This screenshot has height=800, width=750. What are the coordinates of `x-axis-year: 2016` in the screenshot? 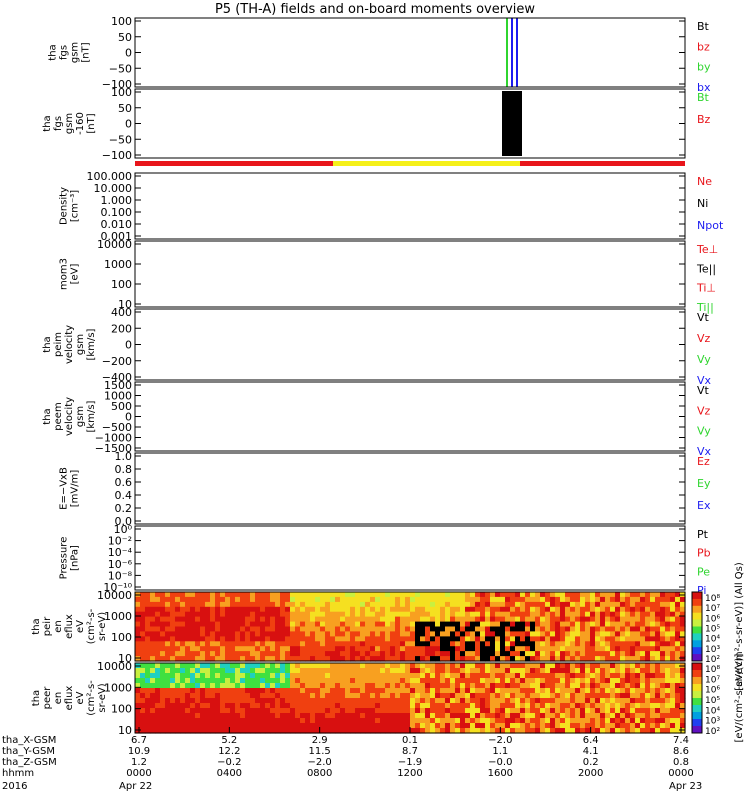 It's located at (14, 786).